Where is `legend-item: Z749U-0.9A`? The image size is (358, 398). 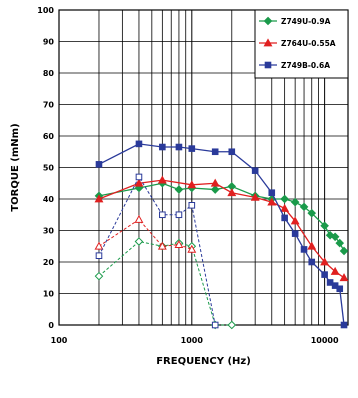 legend-item: Z749U-0.9A is located at coordinates (295, 21).